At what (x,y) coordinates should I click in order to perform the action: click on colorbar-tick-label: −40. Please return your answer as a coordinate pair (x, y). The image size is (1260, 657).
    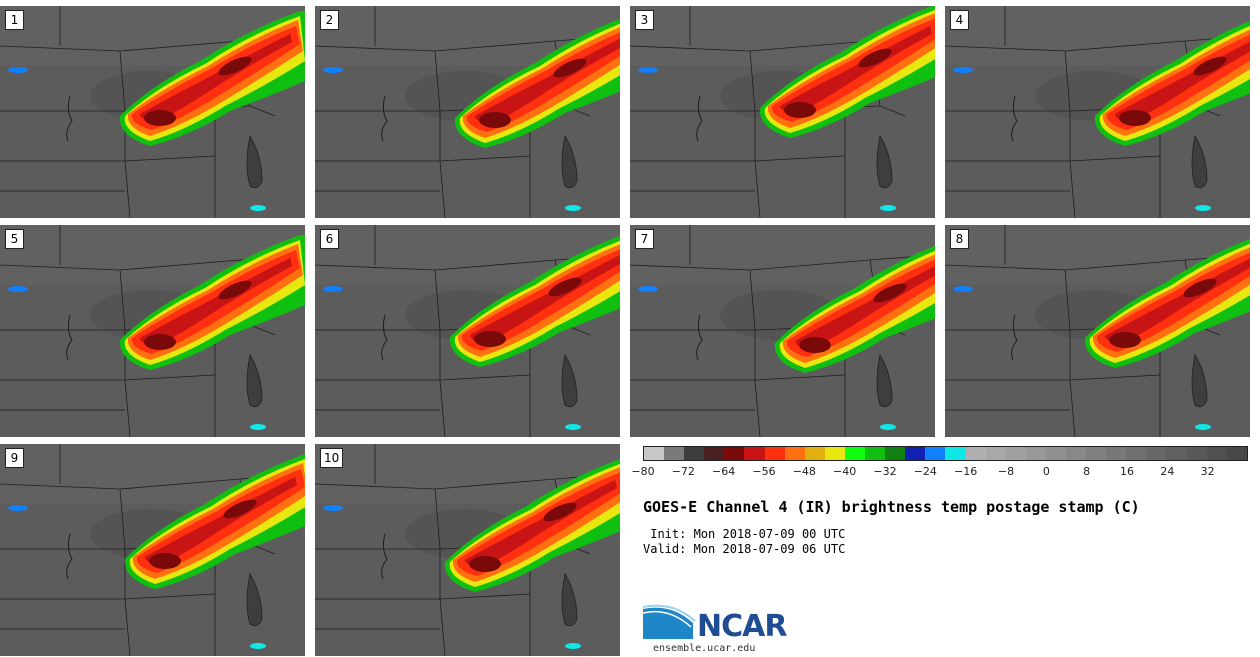
    Looking at the image, I should click on (845, 471).